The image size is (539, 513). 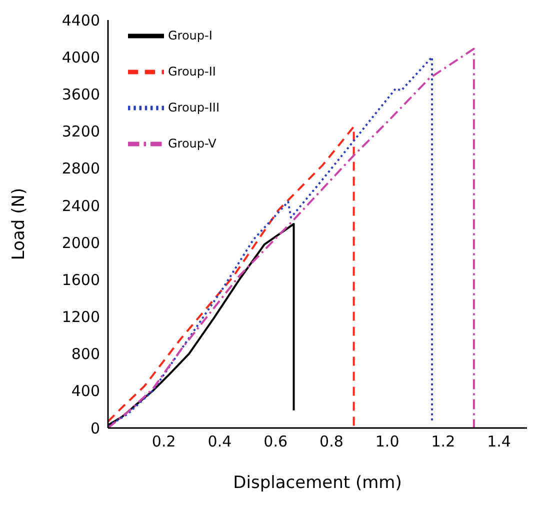 I want to click on y-tick-label: 3200, so click(x=81, y=131).